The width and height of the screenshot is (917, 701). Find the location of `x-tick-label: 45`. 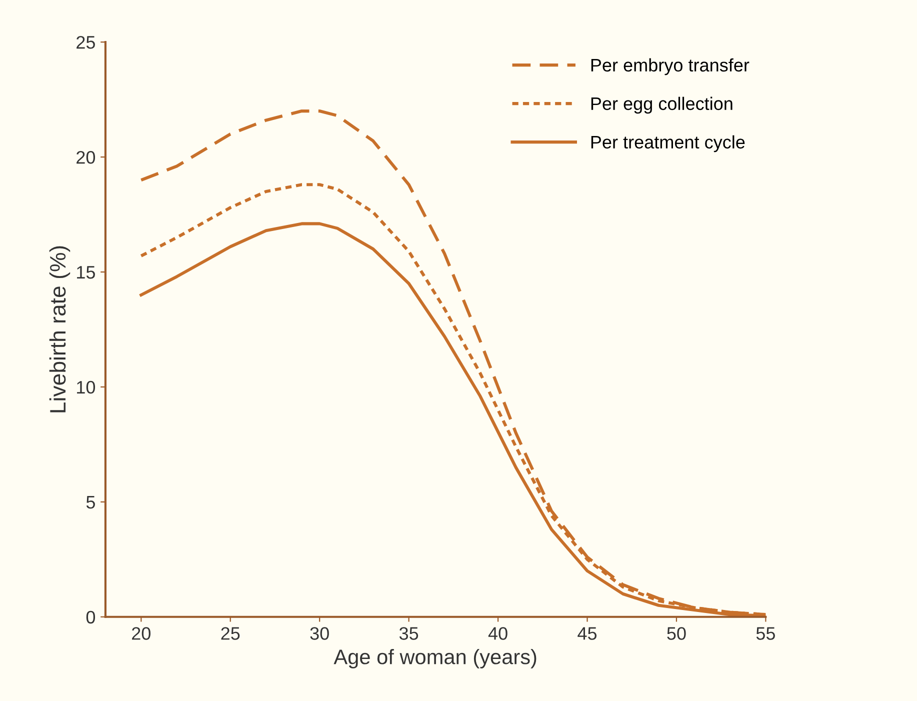

x-tick-label: 45 is located at coordinates (587, 633).